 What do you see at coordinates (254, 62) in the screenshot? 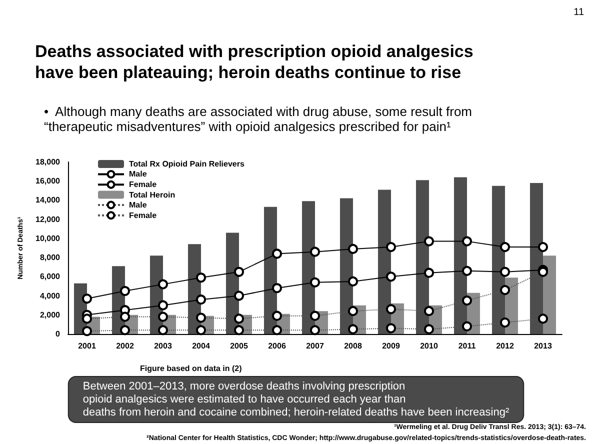
I see `chart-title: Deaths associated with prescription opioid analgesics have been plateauing; heroin deaths continue to rise` at bounding box center [254, 62].